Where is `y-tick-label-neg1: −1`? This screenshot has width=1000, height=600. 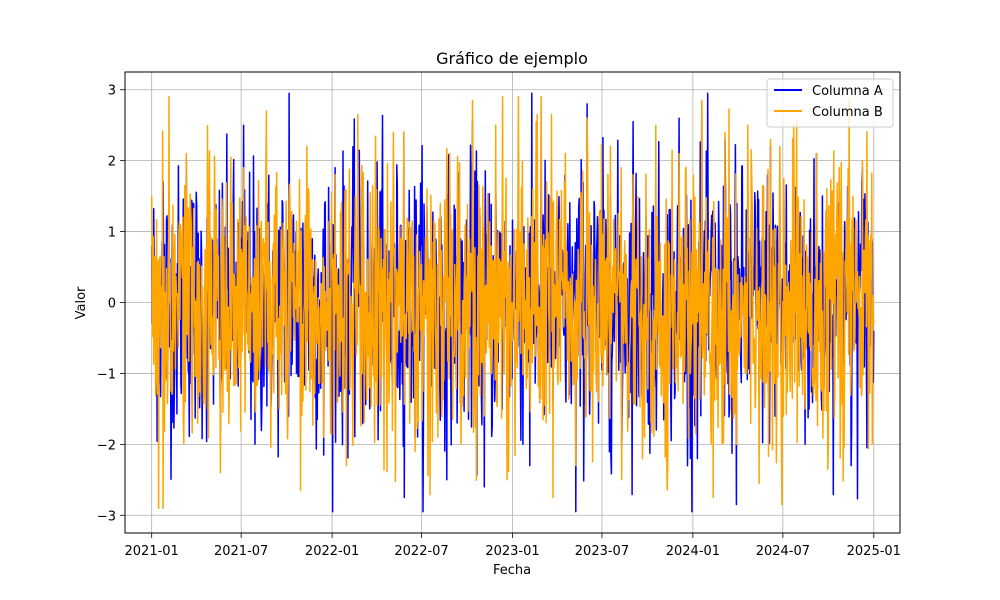
y-tick-label-neg1: −1 is located at coordinates (106, 374).